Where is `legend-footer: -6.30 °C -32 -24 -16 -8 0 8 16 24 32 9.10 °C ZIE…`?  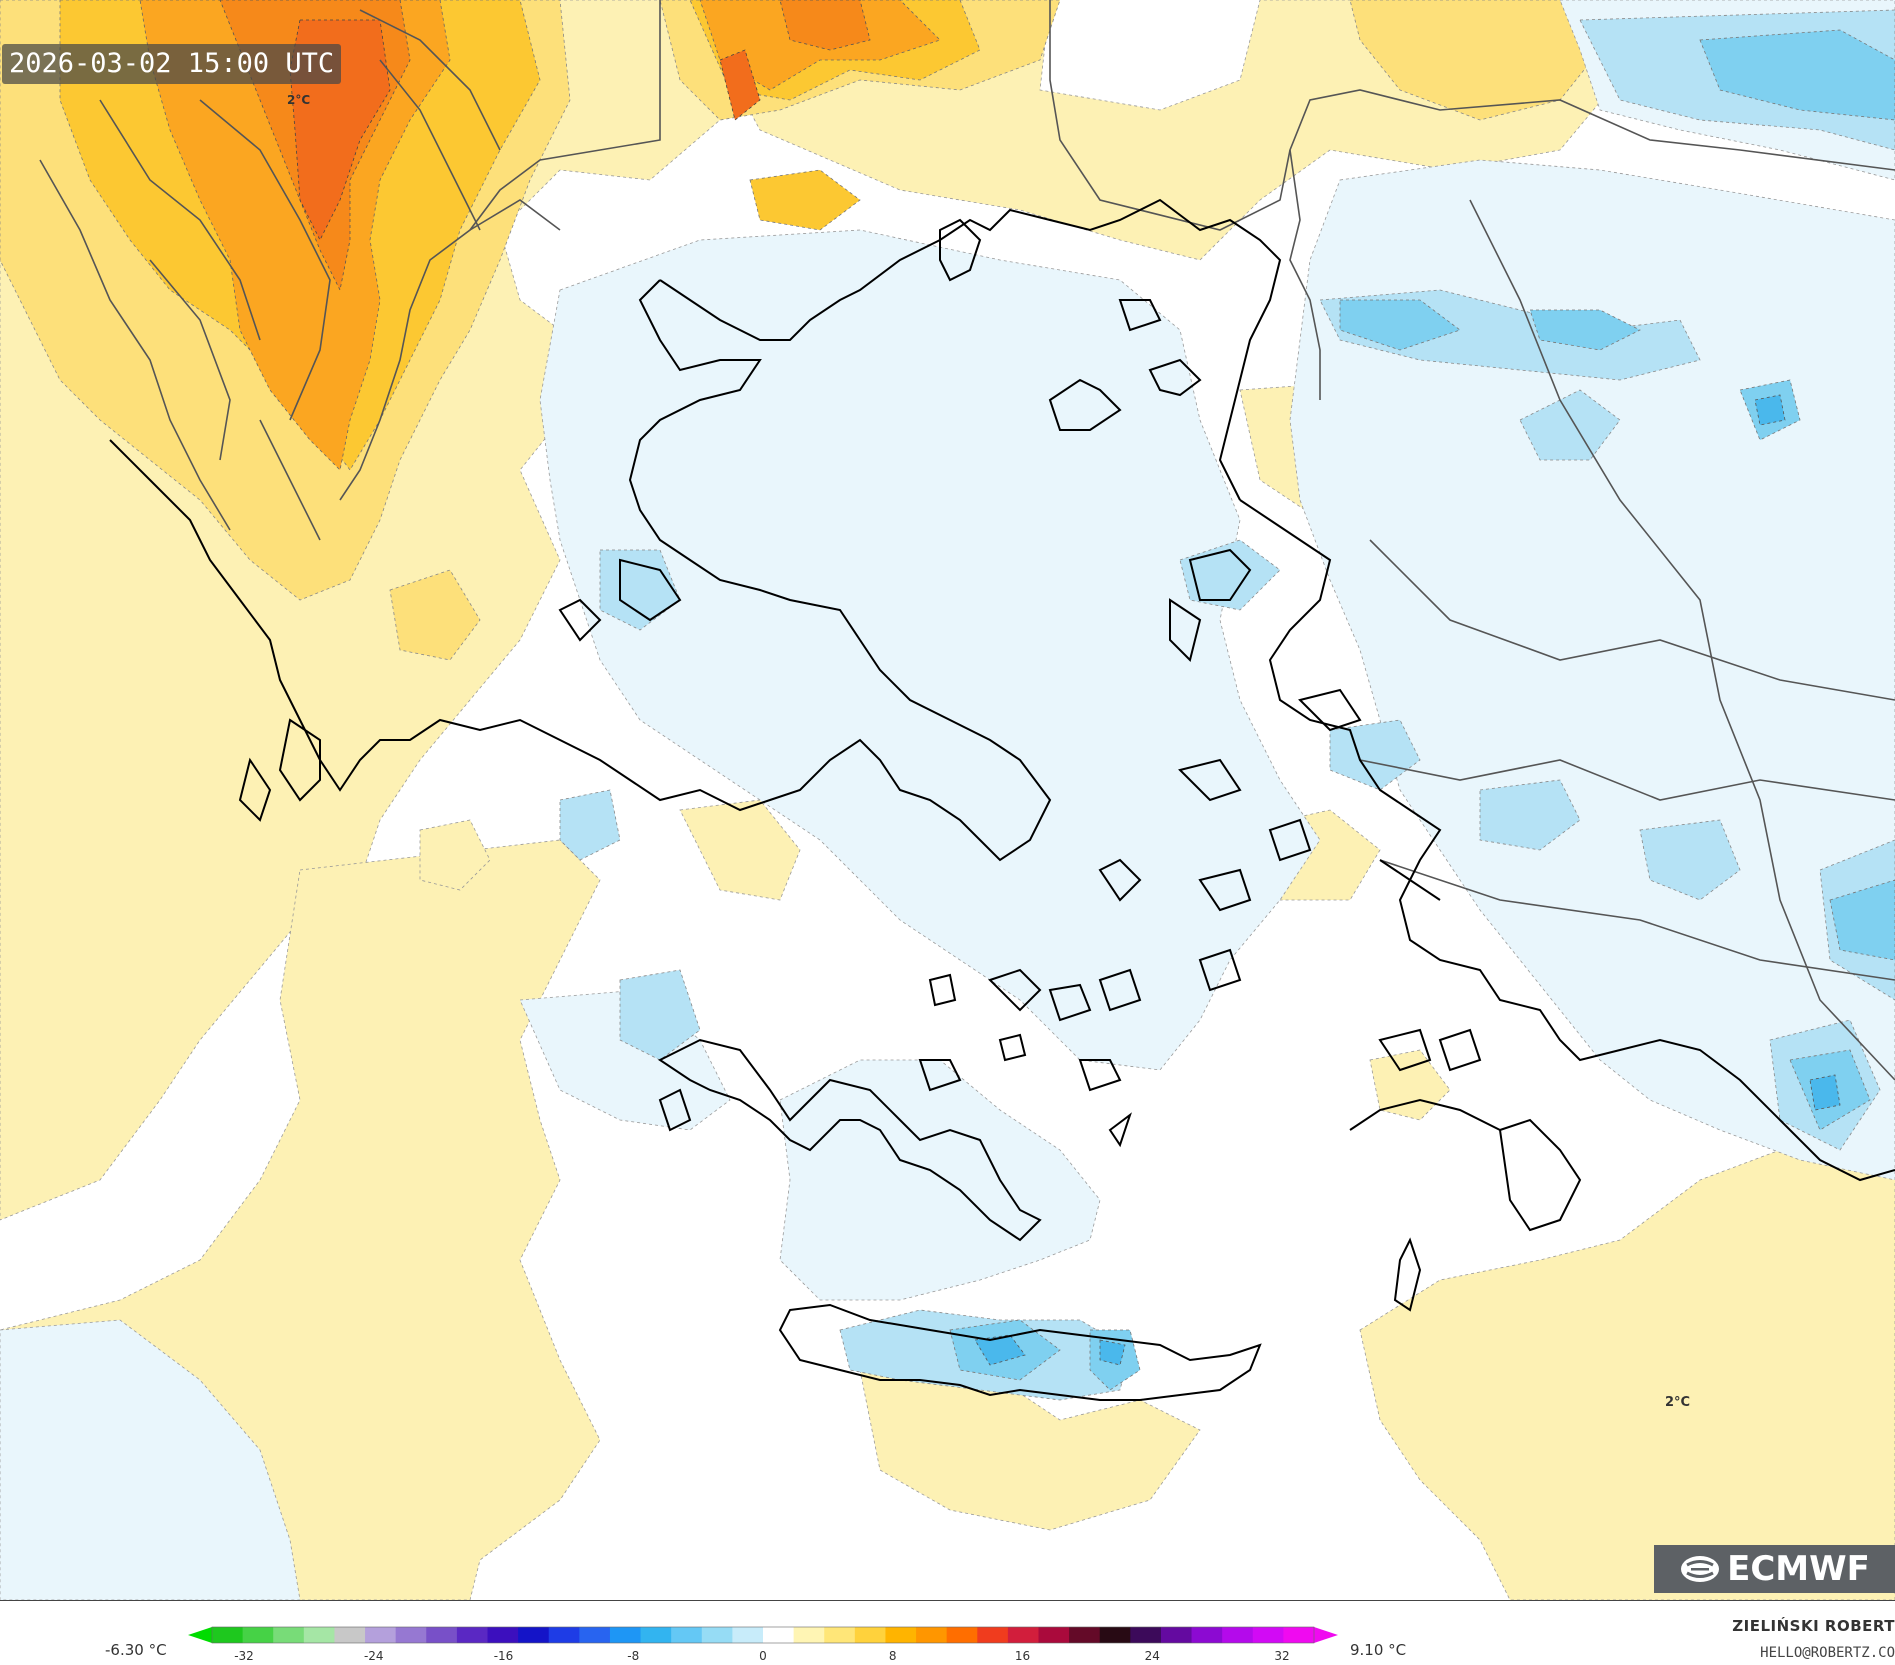
legend-footer: -6.30 °C -32 -24 -16 -8 0 8 16 24 32 9.10 °C ZIE… is located at coordinates (947, 1632).